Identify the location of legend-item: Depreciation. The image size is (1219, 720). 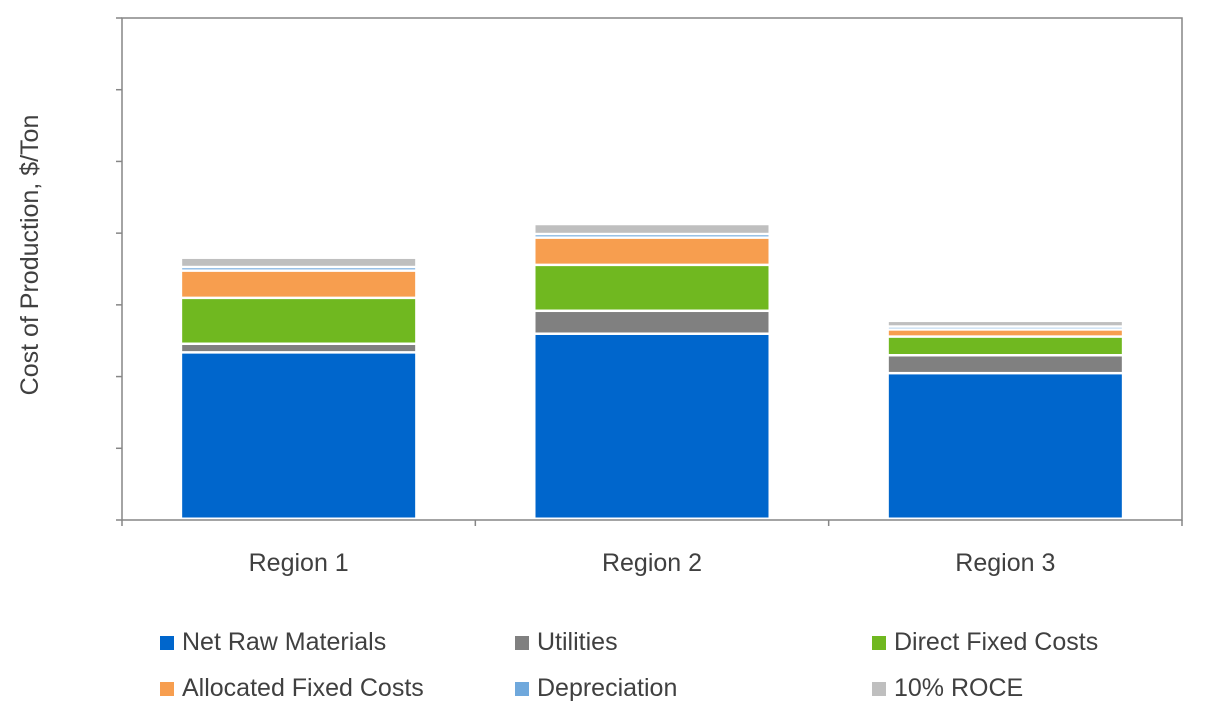
(596, 688).